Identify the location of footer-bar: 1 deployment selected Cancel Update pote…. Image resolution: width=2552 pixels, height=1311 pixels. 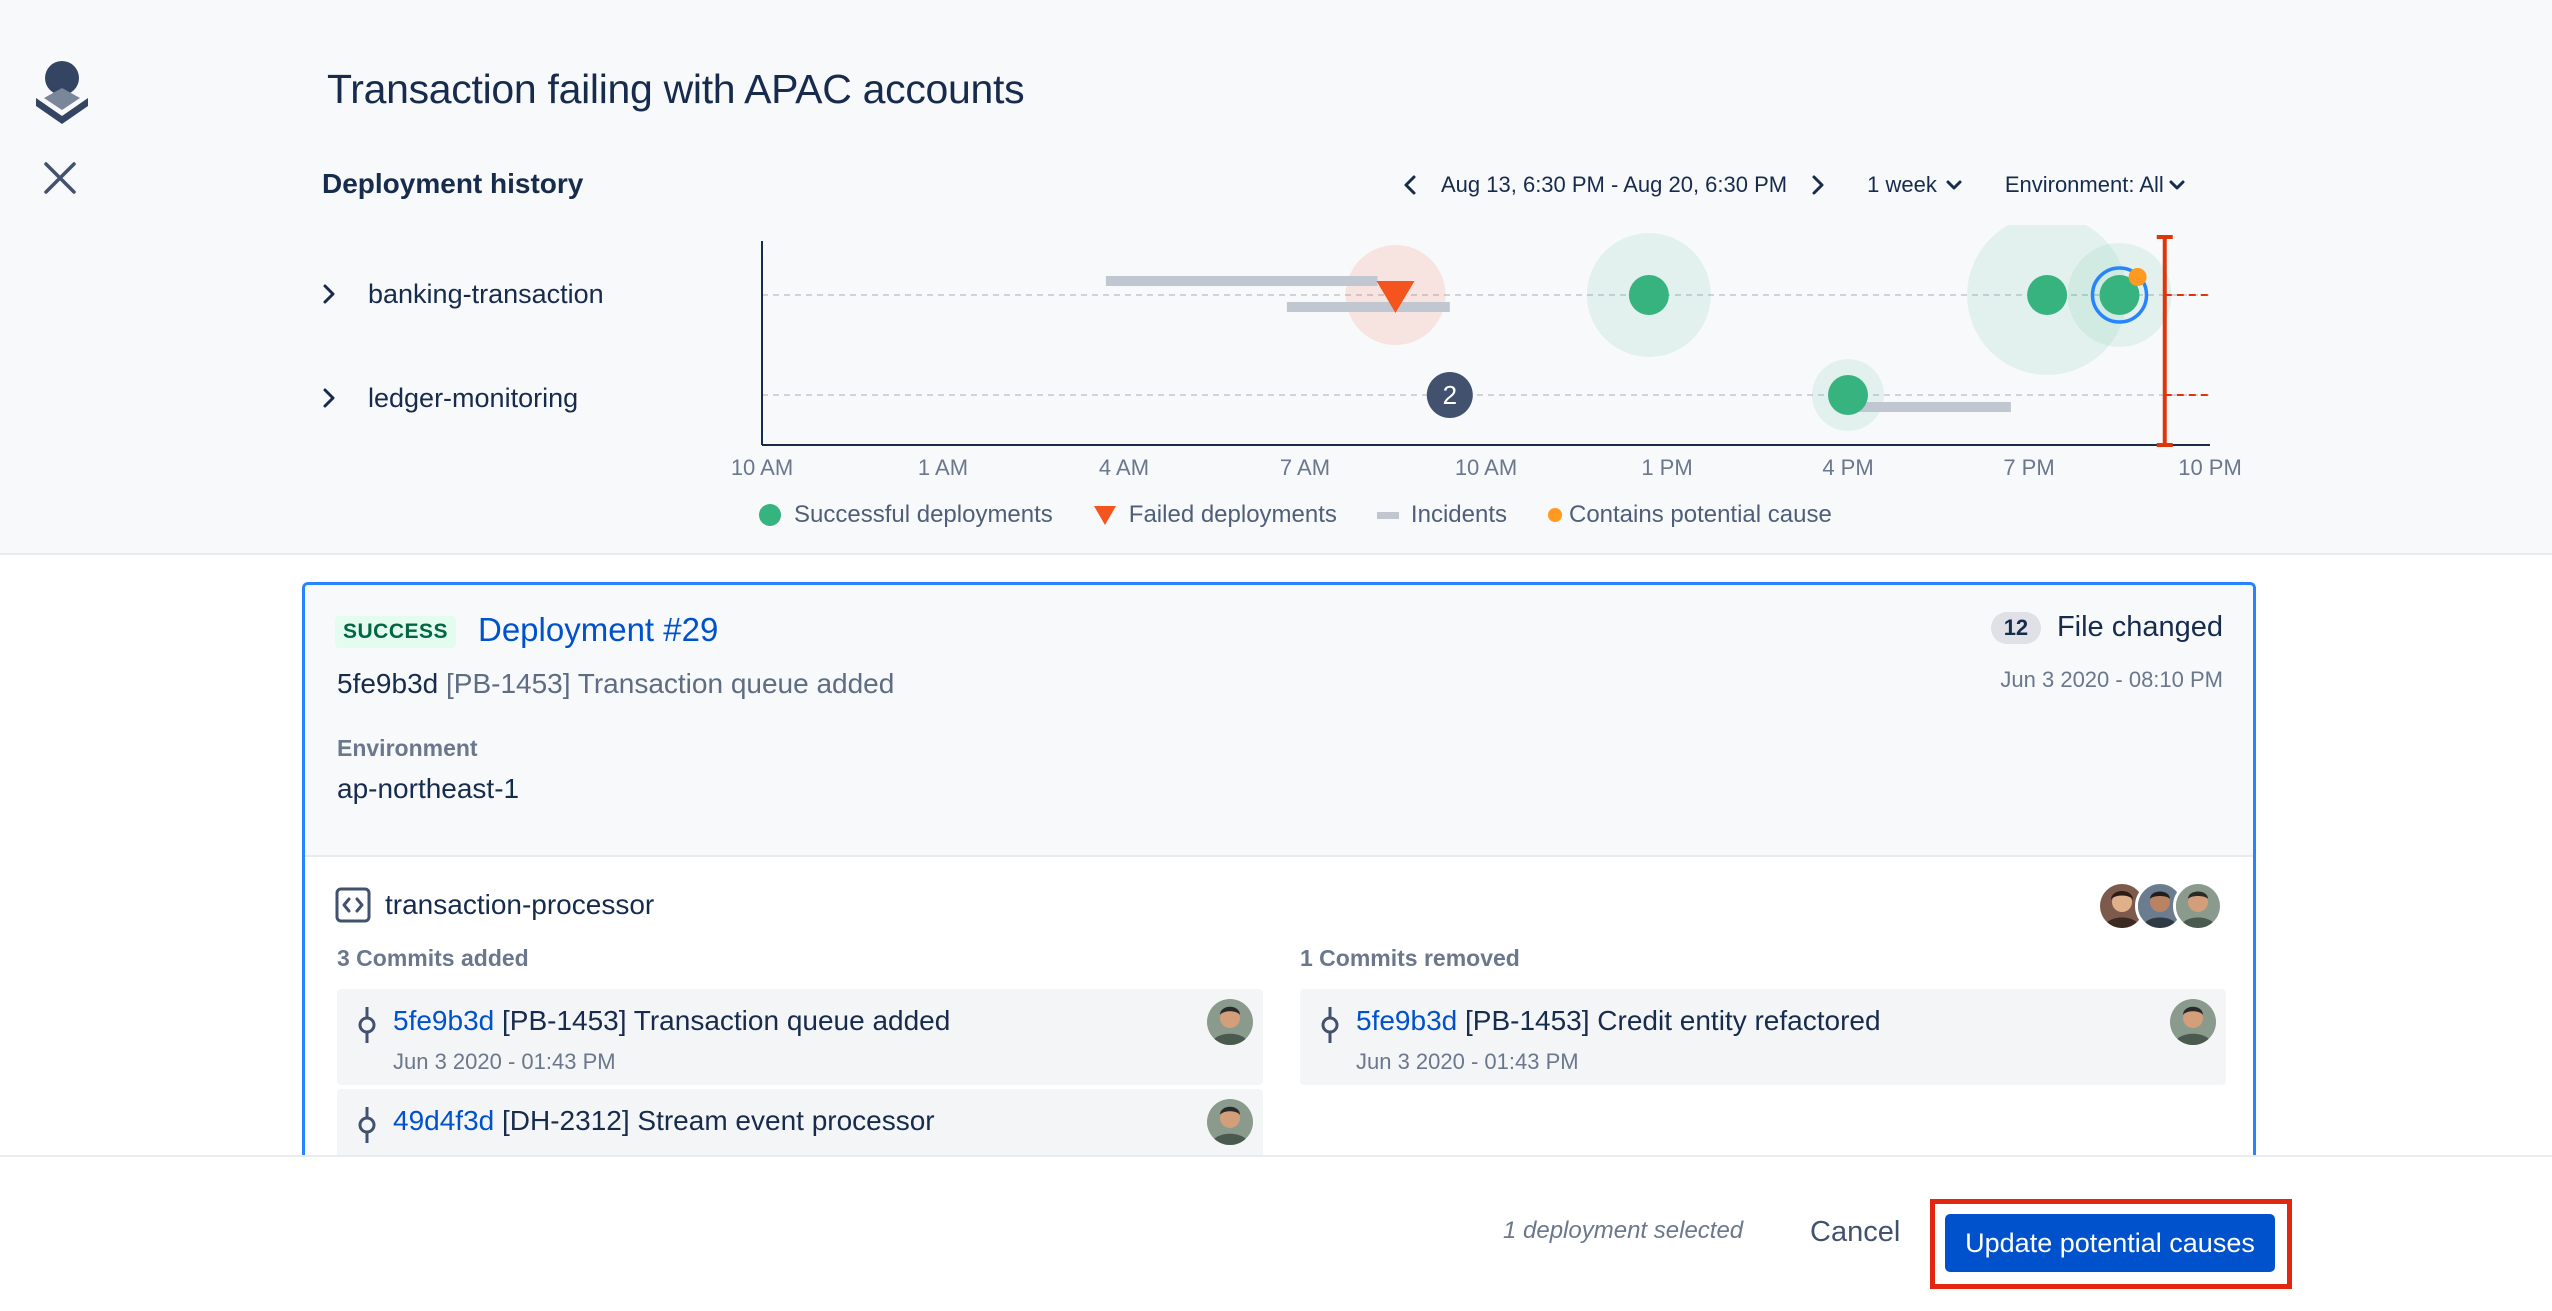
(1276, 1233).